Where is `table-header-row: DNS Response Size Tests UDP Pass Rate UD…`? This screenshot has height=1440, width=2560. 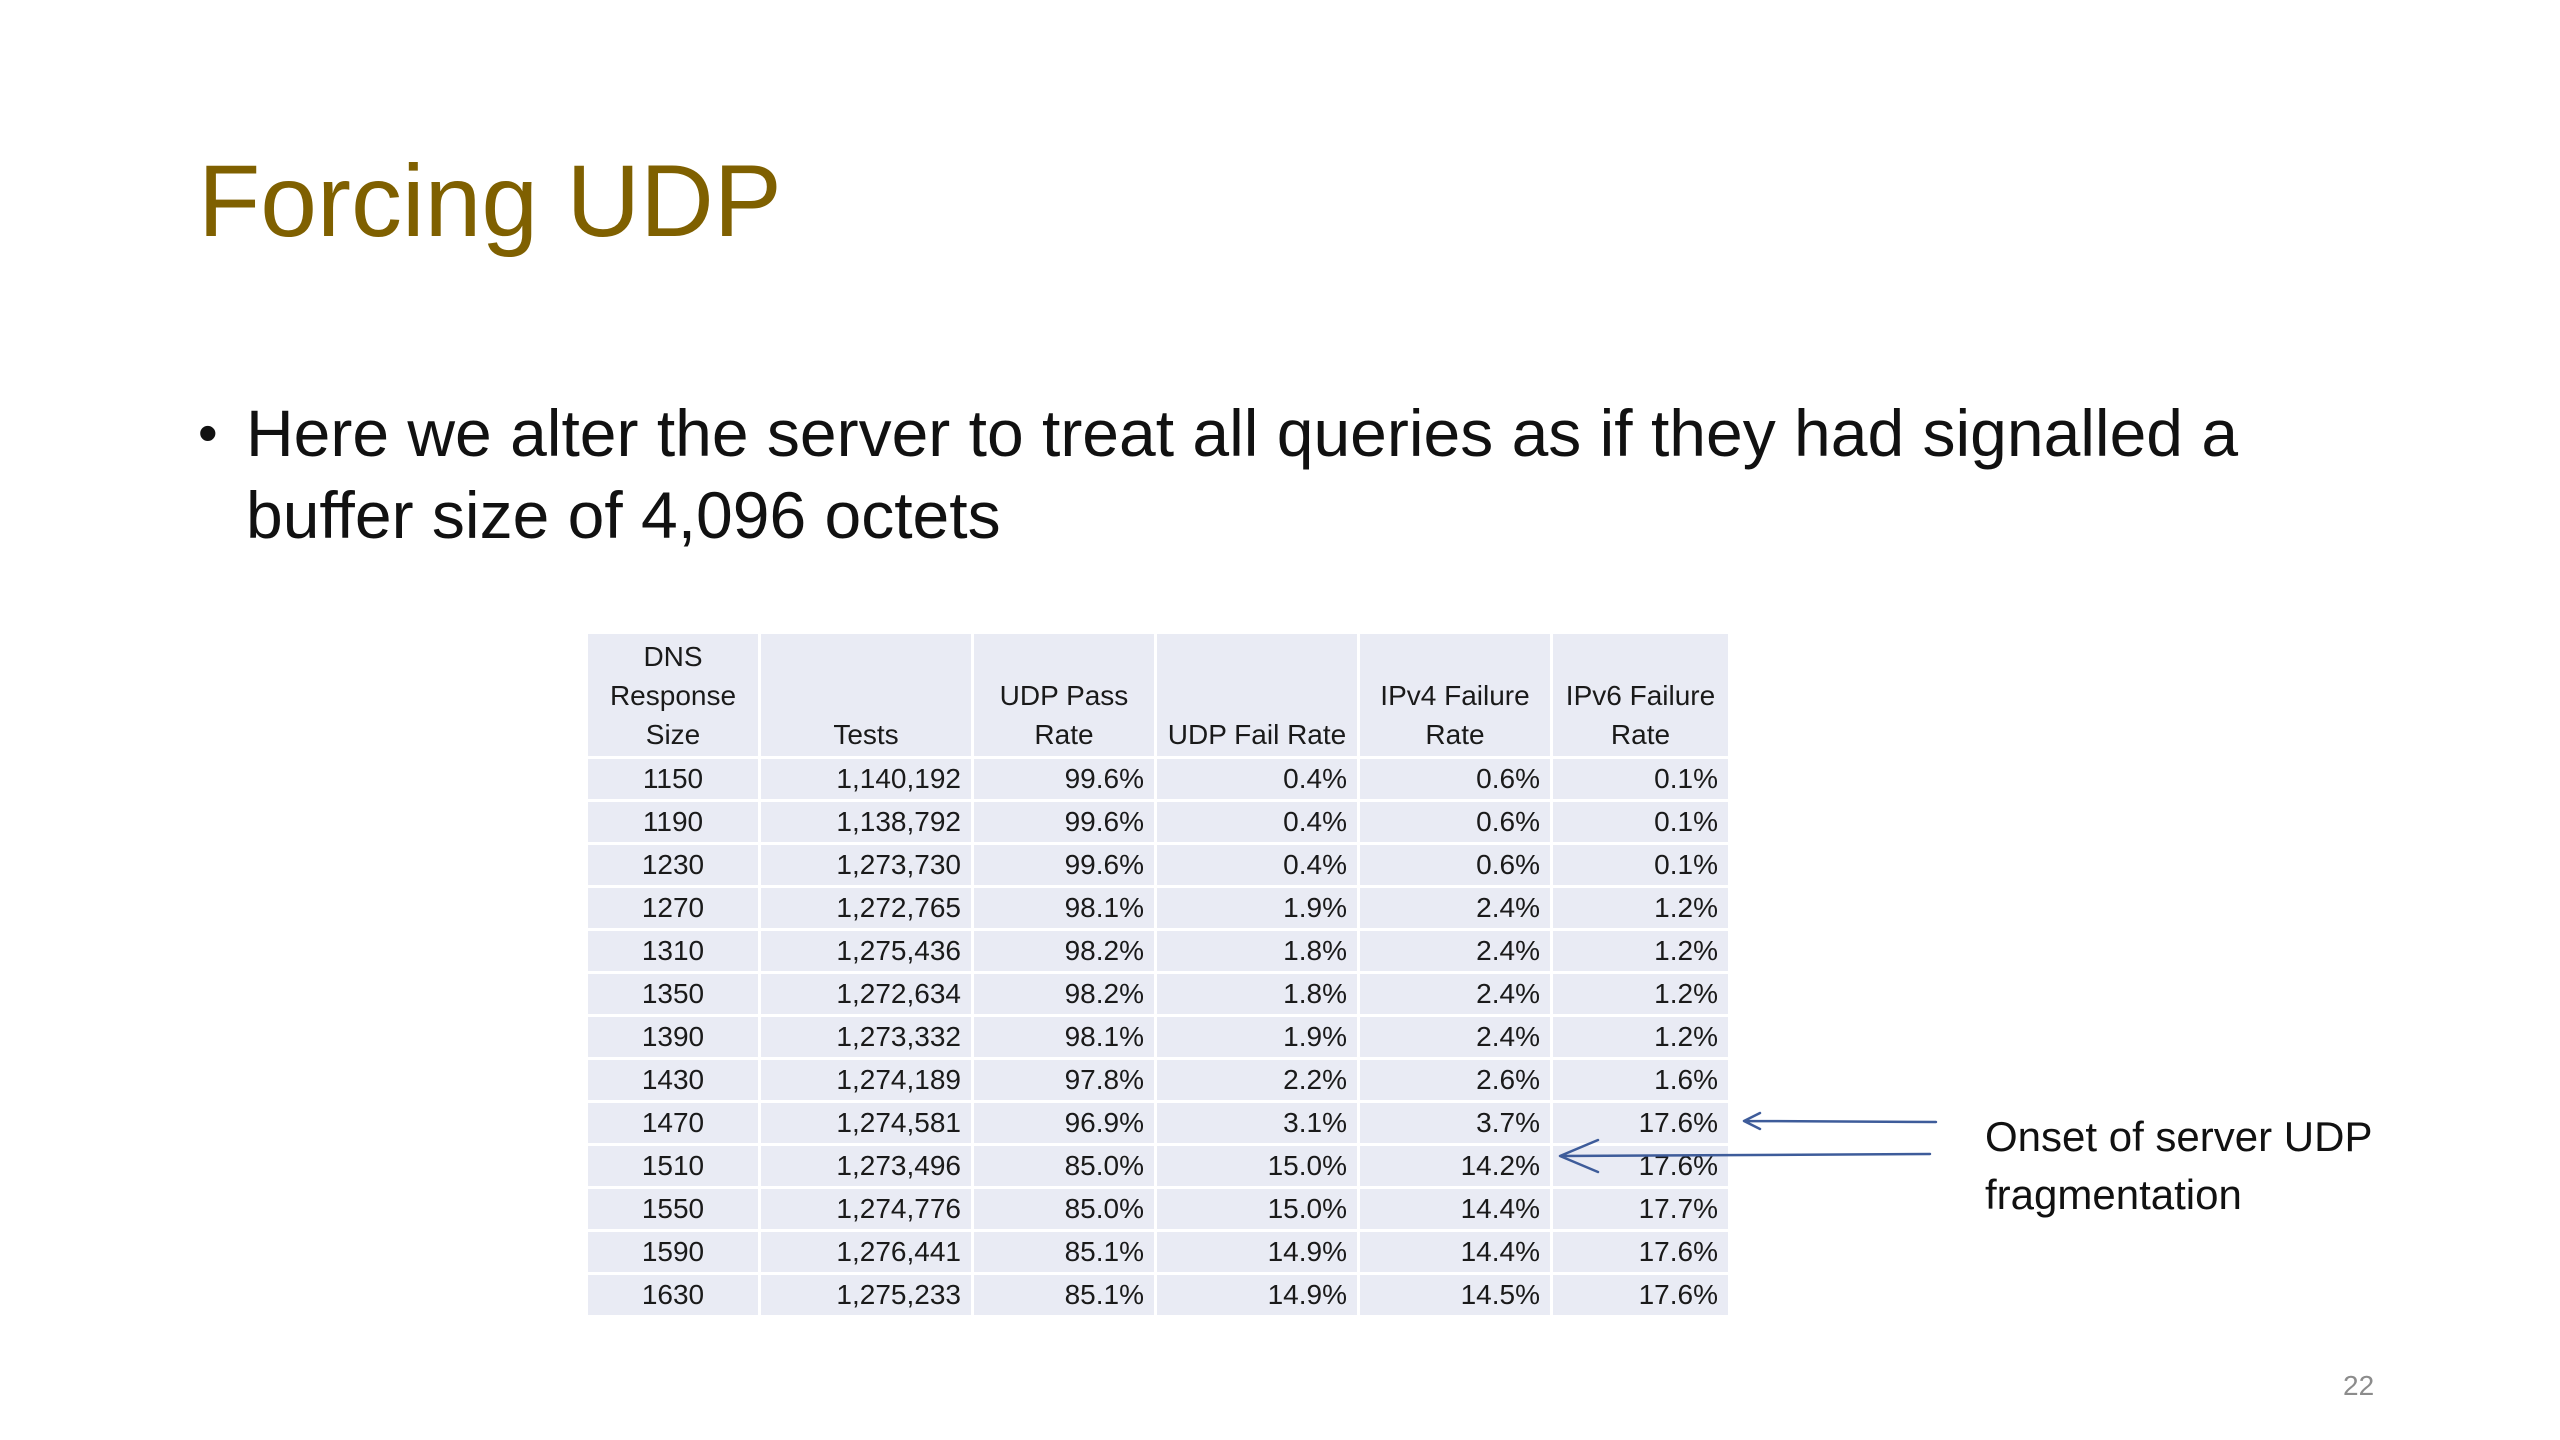 table-header-row: DNS Response Size Tests UDP Pass Rate UD… is located at coordinates (1158, 696).